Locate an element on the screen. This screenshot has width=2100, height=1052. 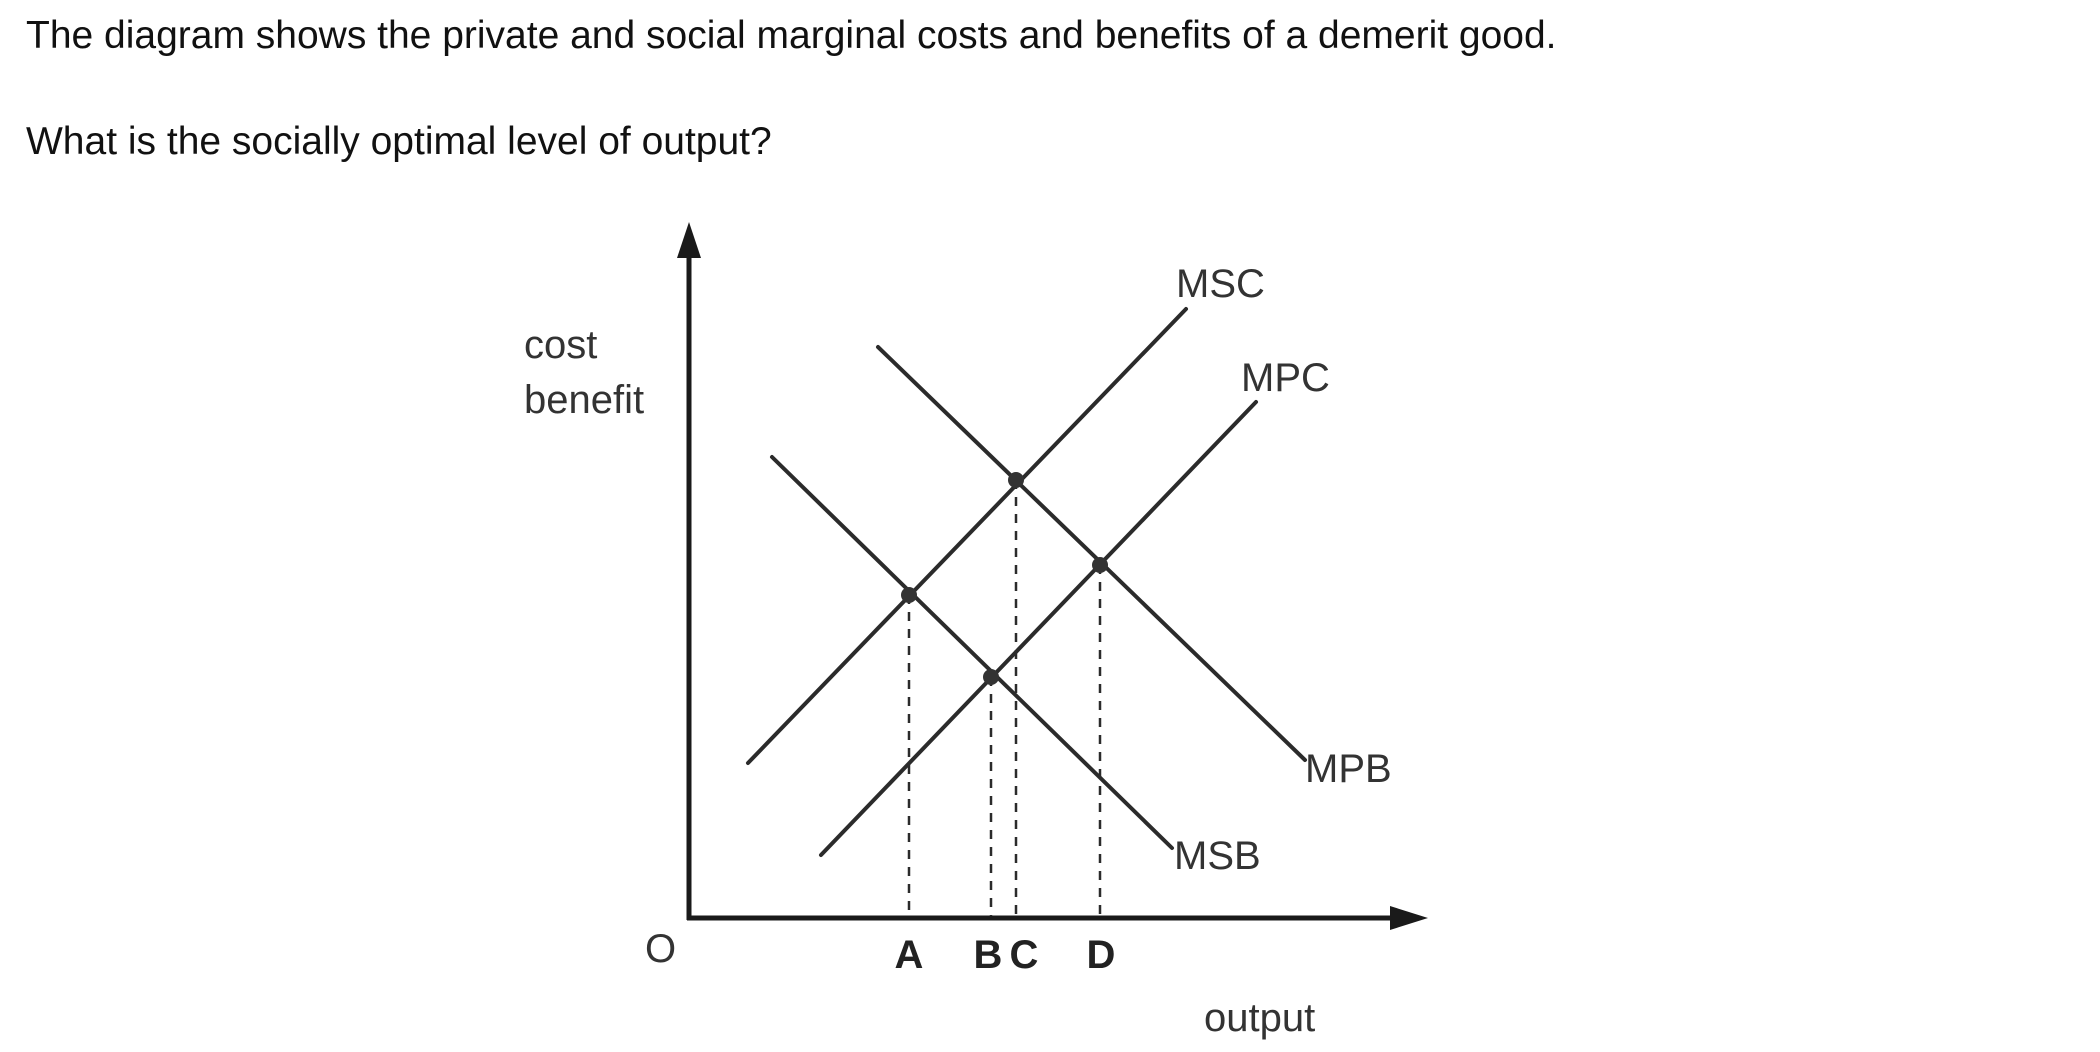
curves is located at coordinates (1026, 582).